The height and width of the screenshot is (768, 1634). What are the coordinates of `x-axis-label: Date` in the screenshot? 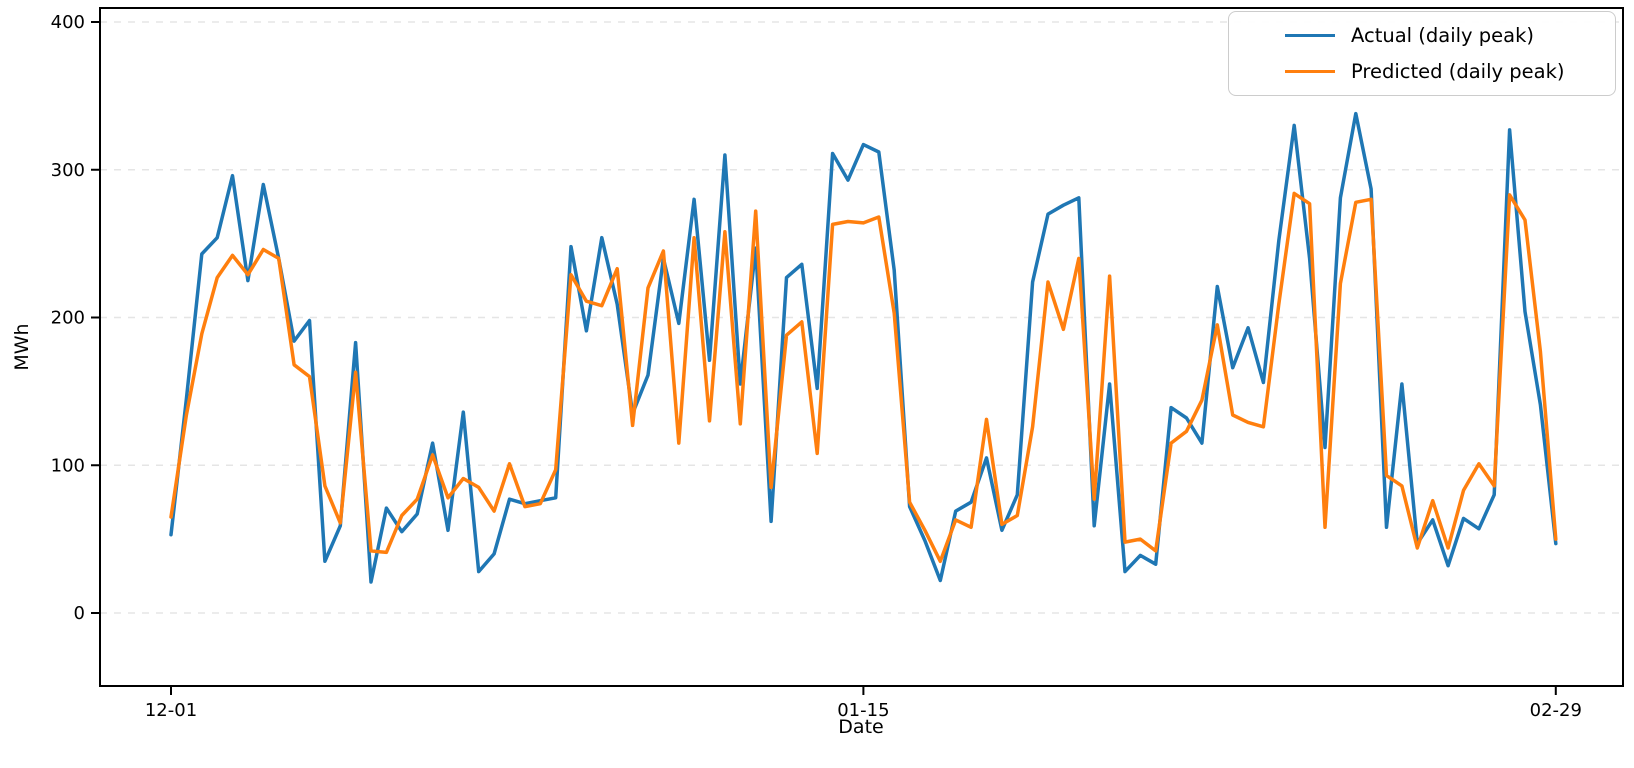 It's located at (861, 727).